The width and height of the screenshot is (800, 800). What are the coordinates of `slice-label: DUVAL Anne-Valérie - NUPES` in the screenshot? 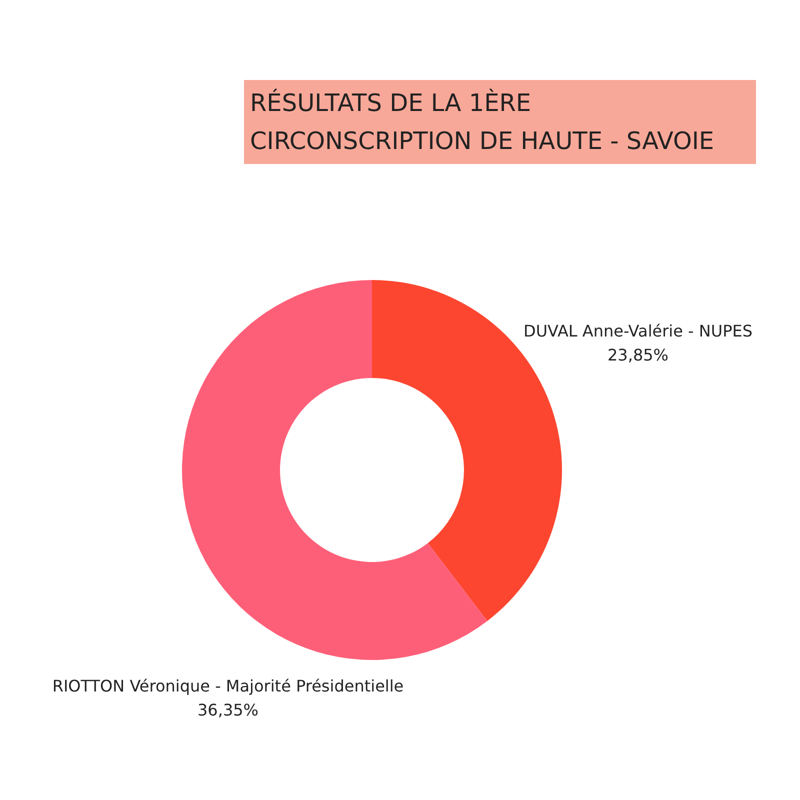 It's located at (638, 331).